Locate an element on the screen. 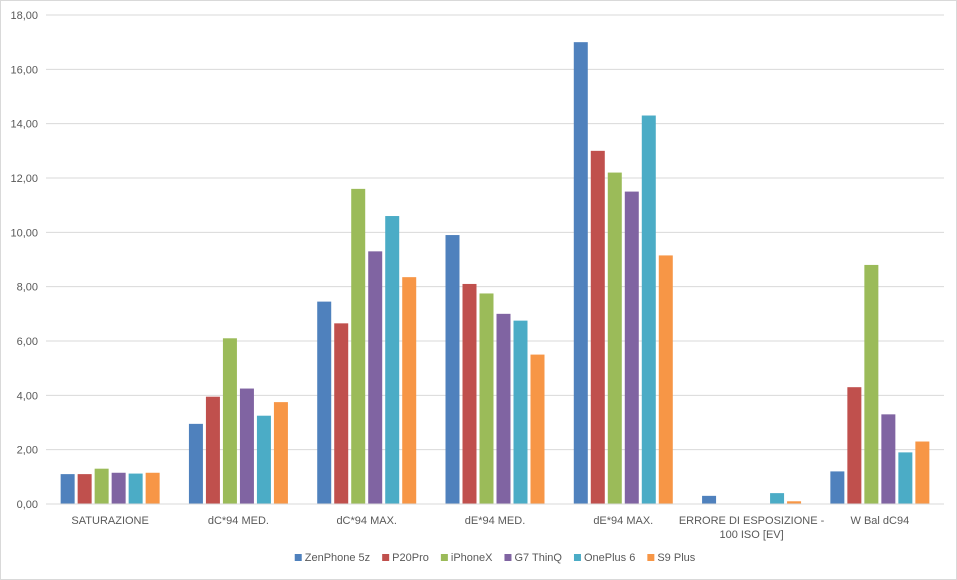 The image size is (957, 580). x-category-label: ERRORE DI ESPOSIZIONE - is located at coordinates (752, 521).